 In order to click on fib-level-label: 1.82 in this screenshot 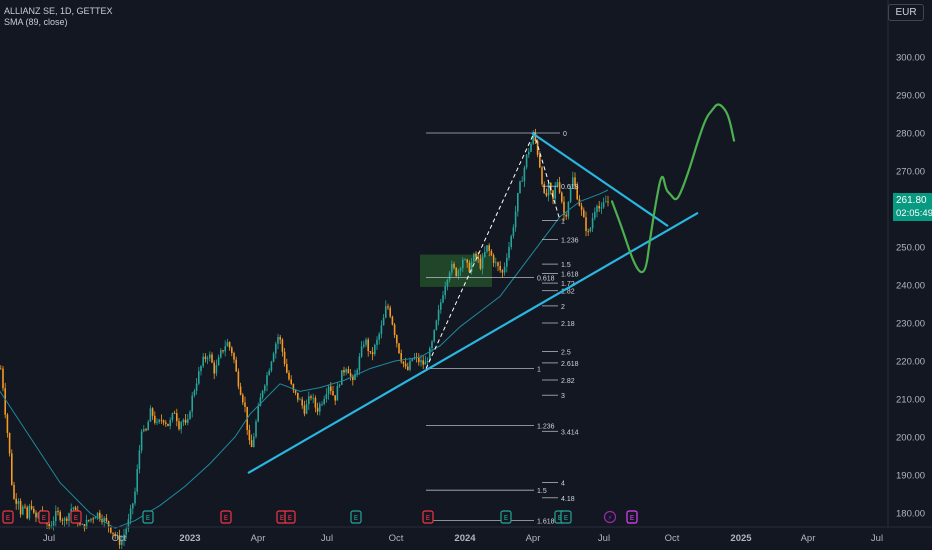, I will do `click(568, 292)`.